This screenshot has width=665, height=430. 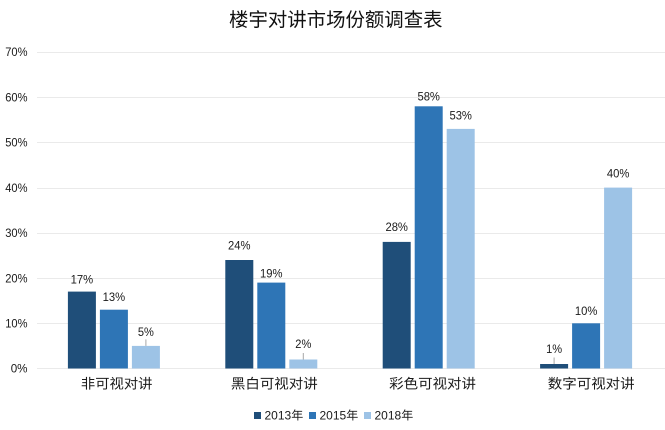 I want to click on svg-text: 2013年, so click(x=284, y=416).